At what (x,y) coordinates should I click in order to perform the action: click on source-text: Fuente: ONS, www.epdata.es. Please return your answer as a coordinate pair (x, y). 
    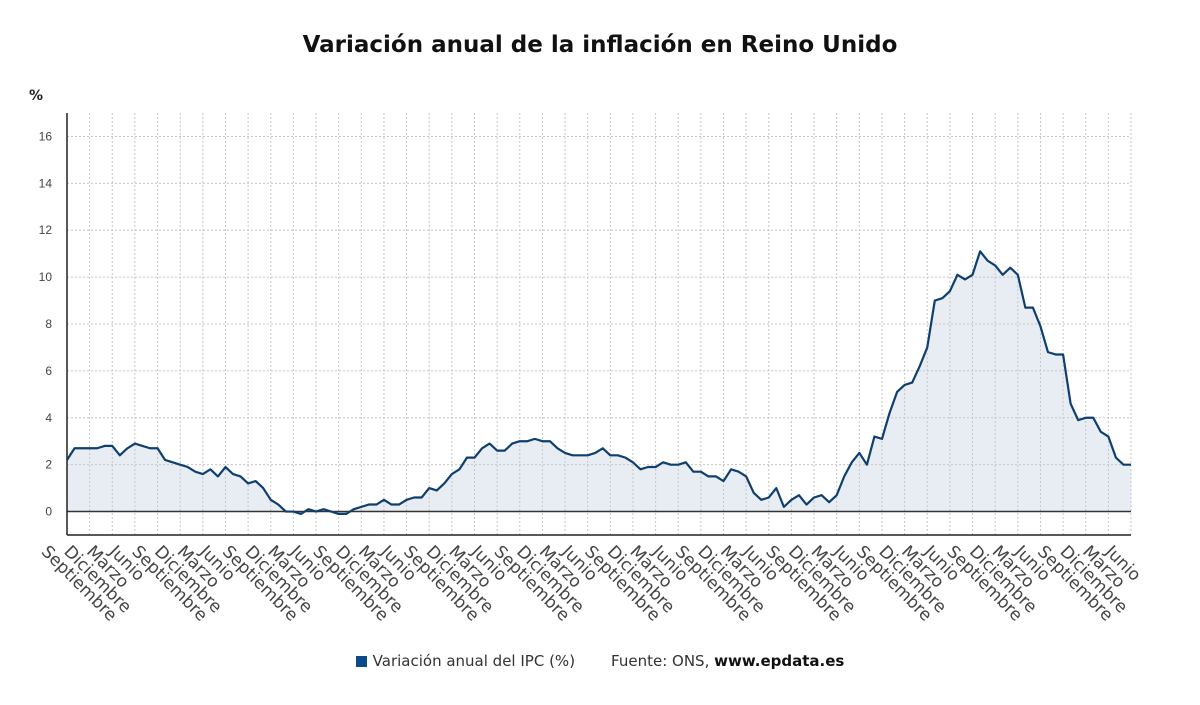
    Looking at the image, I should click on (727, 661).